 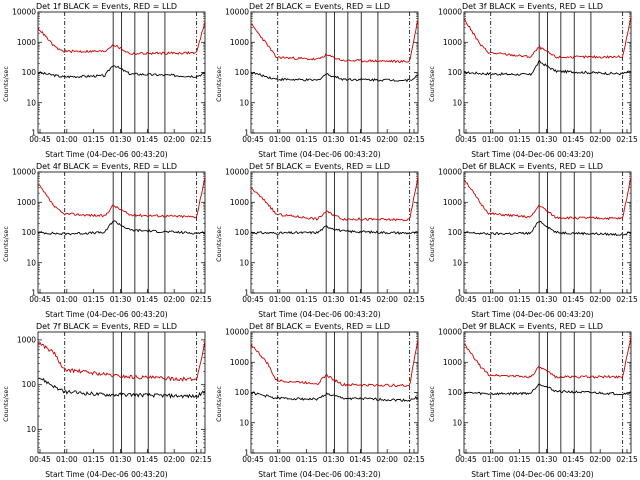 I want to click on panel-title: Det 9f BLACK = Events, RED = LLD, so click(x=532, y=326).